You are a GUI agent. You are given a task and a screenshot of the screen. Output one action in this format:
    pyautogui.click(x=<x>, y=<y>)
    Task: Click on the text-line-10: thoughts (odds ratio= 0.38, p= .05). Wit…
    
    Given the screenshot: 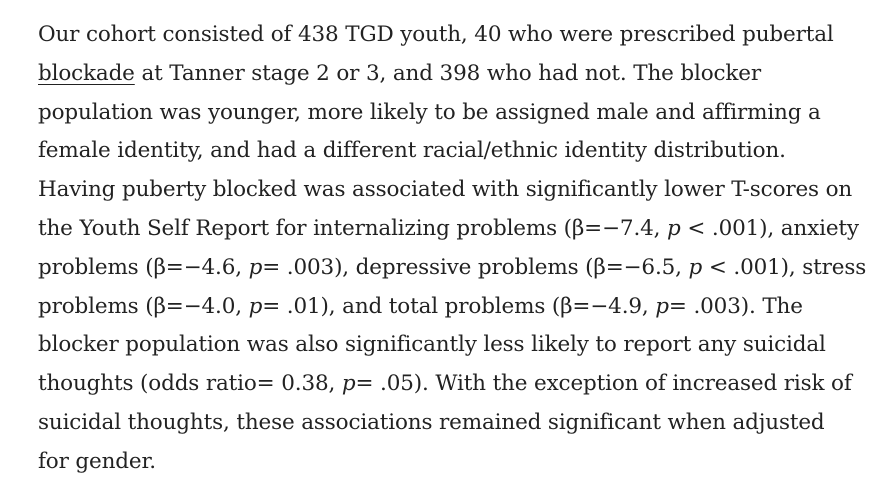 What is the action you would take?
    pyautogui.click(x=463, y=384)
    